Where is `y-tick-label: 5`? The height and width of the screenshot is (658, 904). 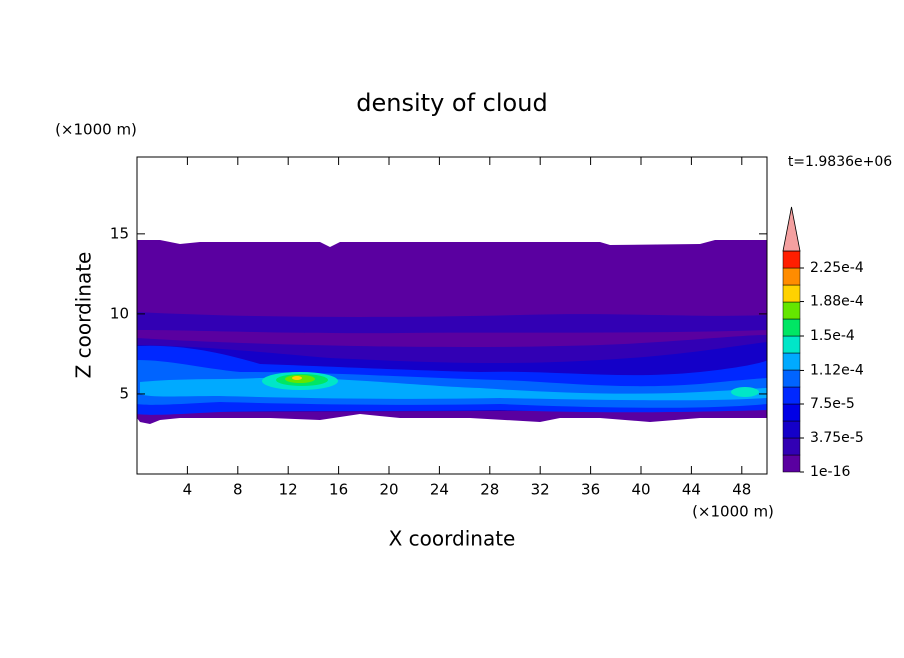
y-tick-label: 5 is located at coordinates (124, 393).